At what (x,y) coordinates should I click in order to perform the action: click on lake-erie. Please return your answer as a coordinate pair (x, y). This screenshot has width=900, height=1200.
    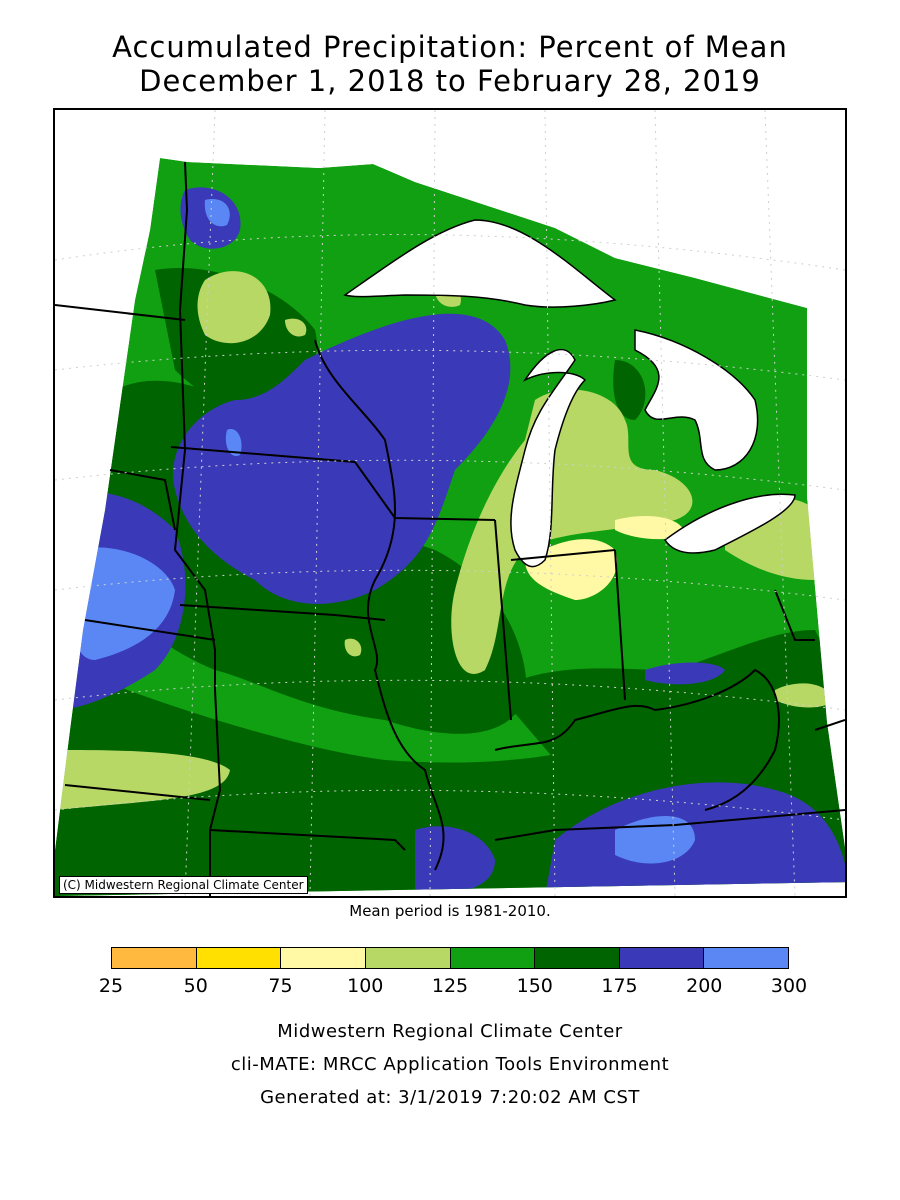
    Looking at the image, I should click on (729, 523).